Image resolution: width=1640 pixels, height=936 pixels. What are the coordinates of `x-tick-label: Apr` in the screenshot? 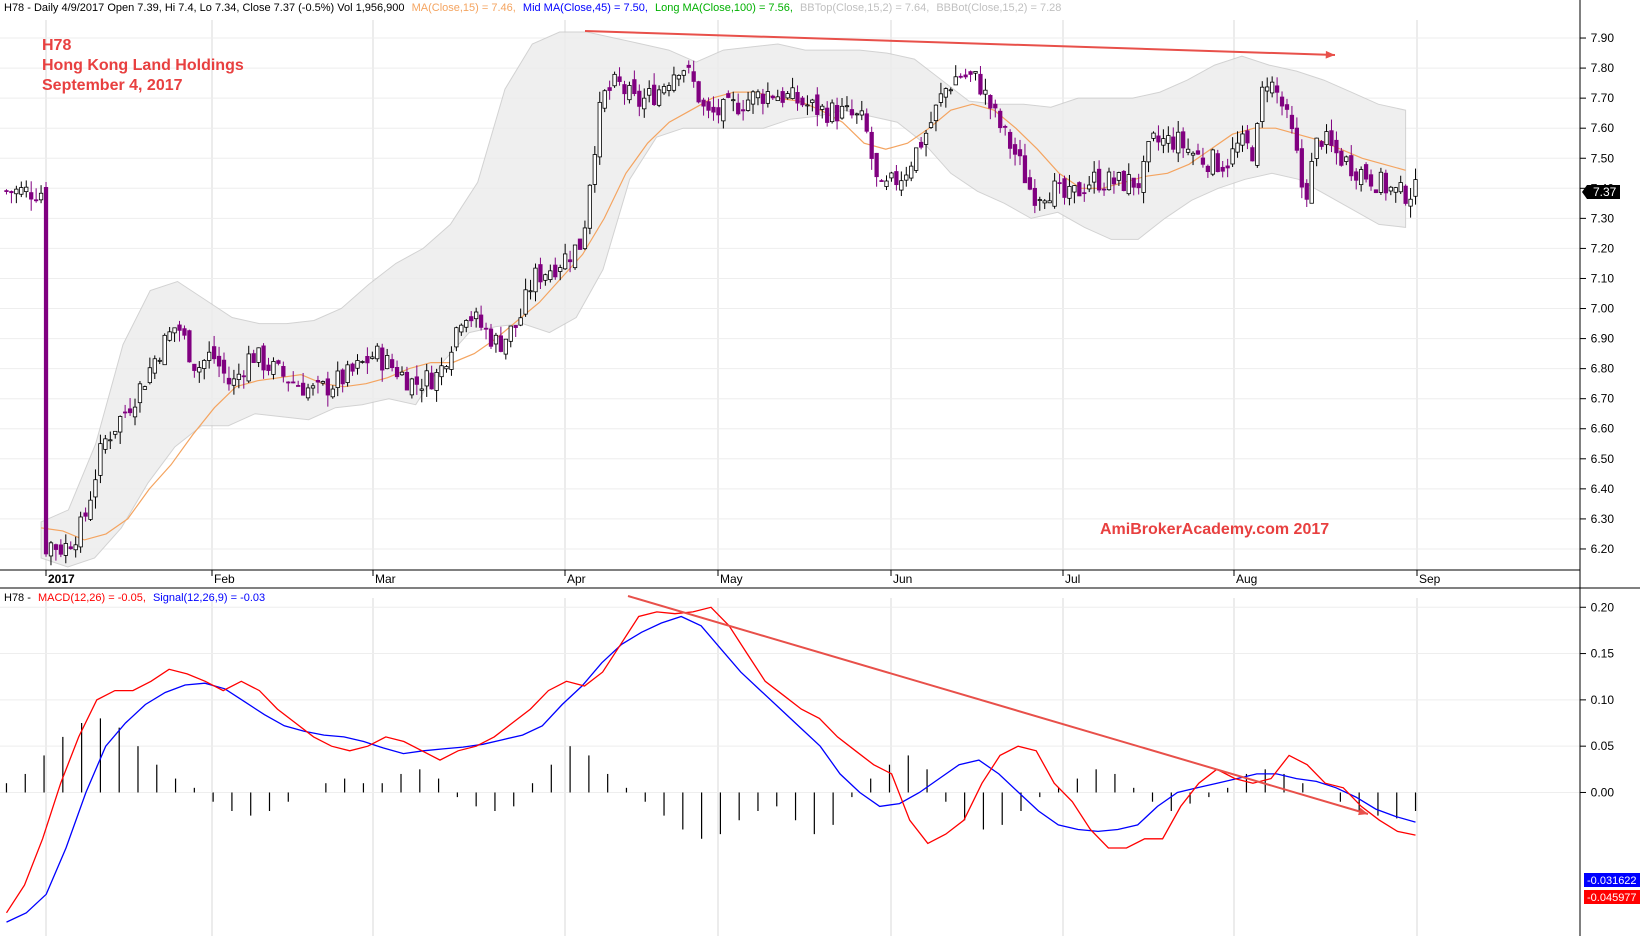 It's located at (576, 579).